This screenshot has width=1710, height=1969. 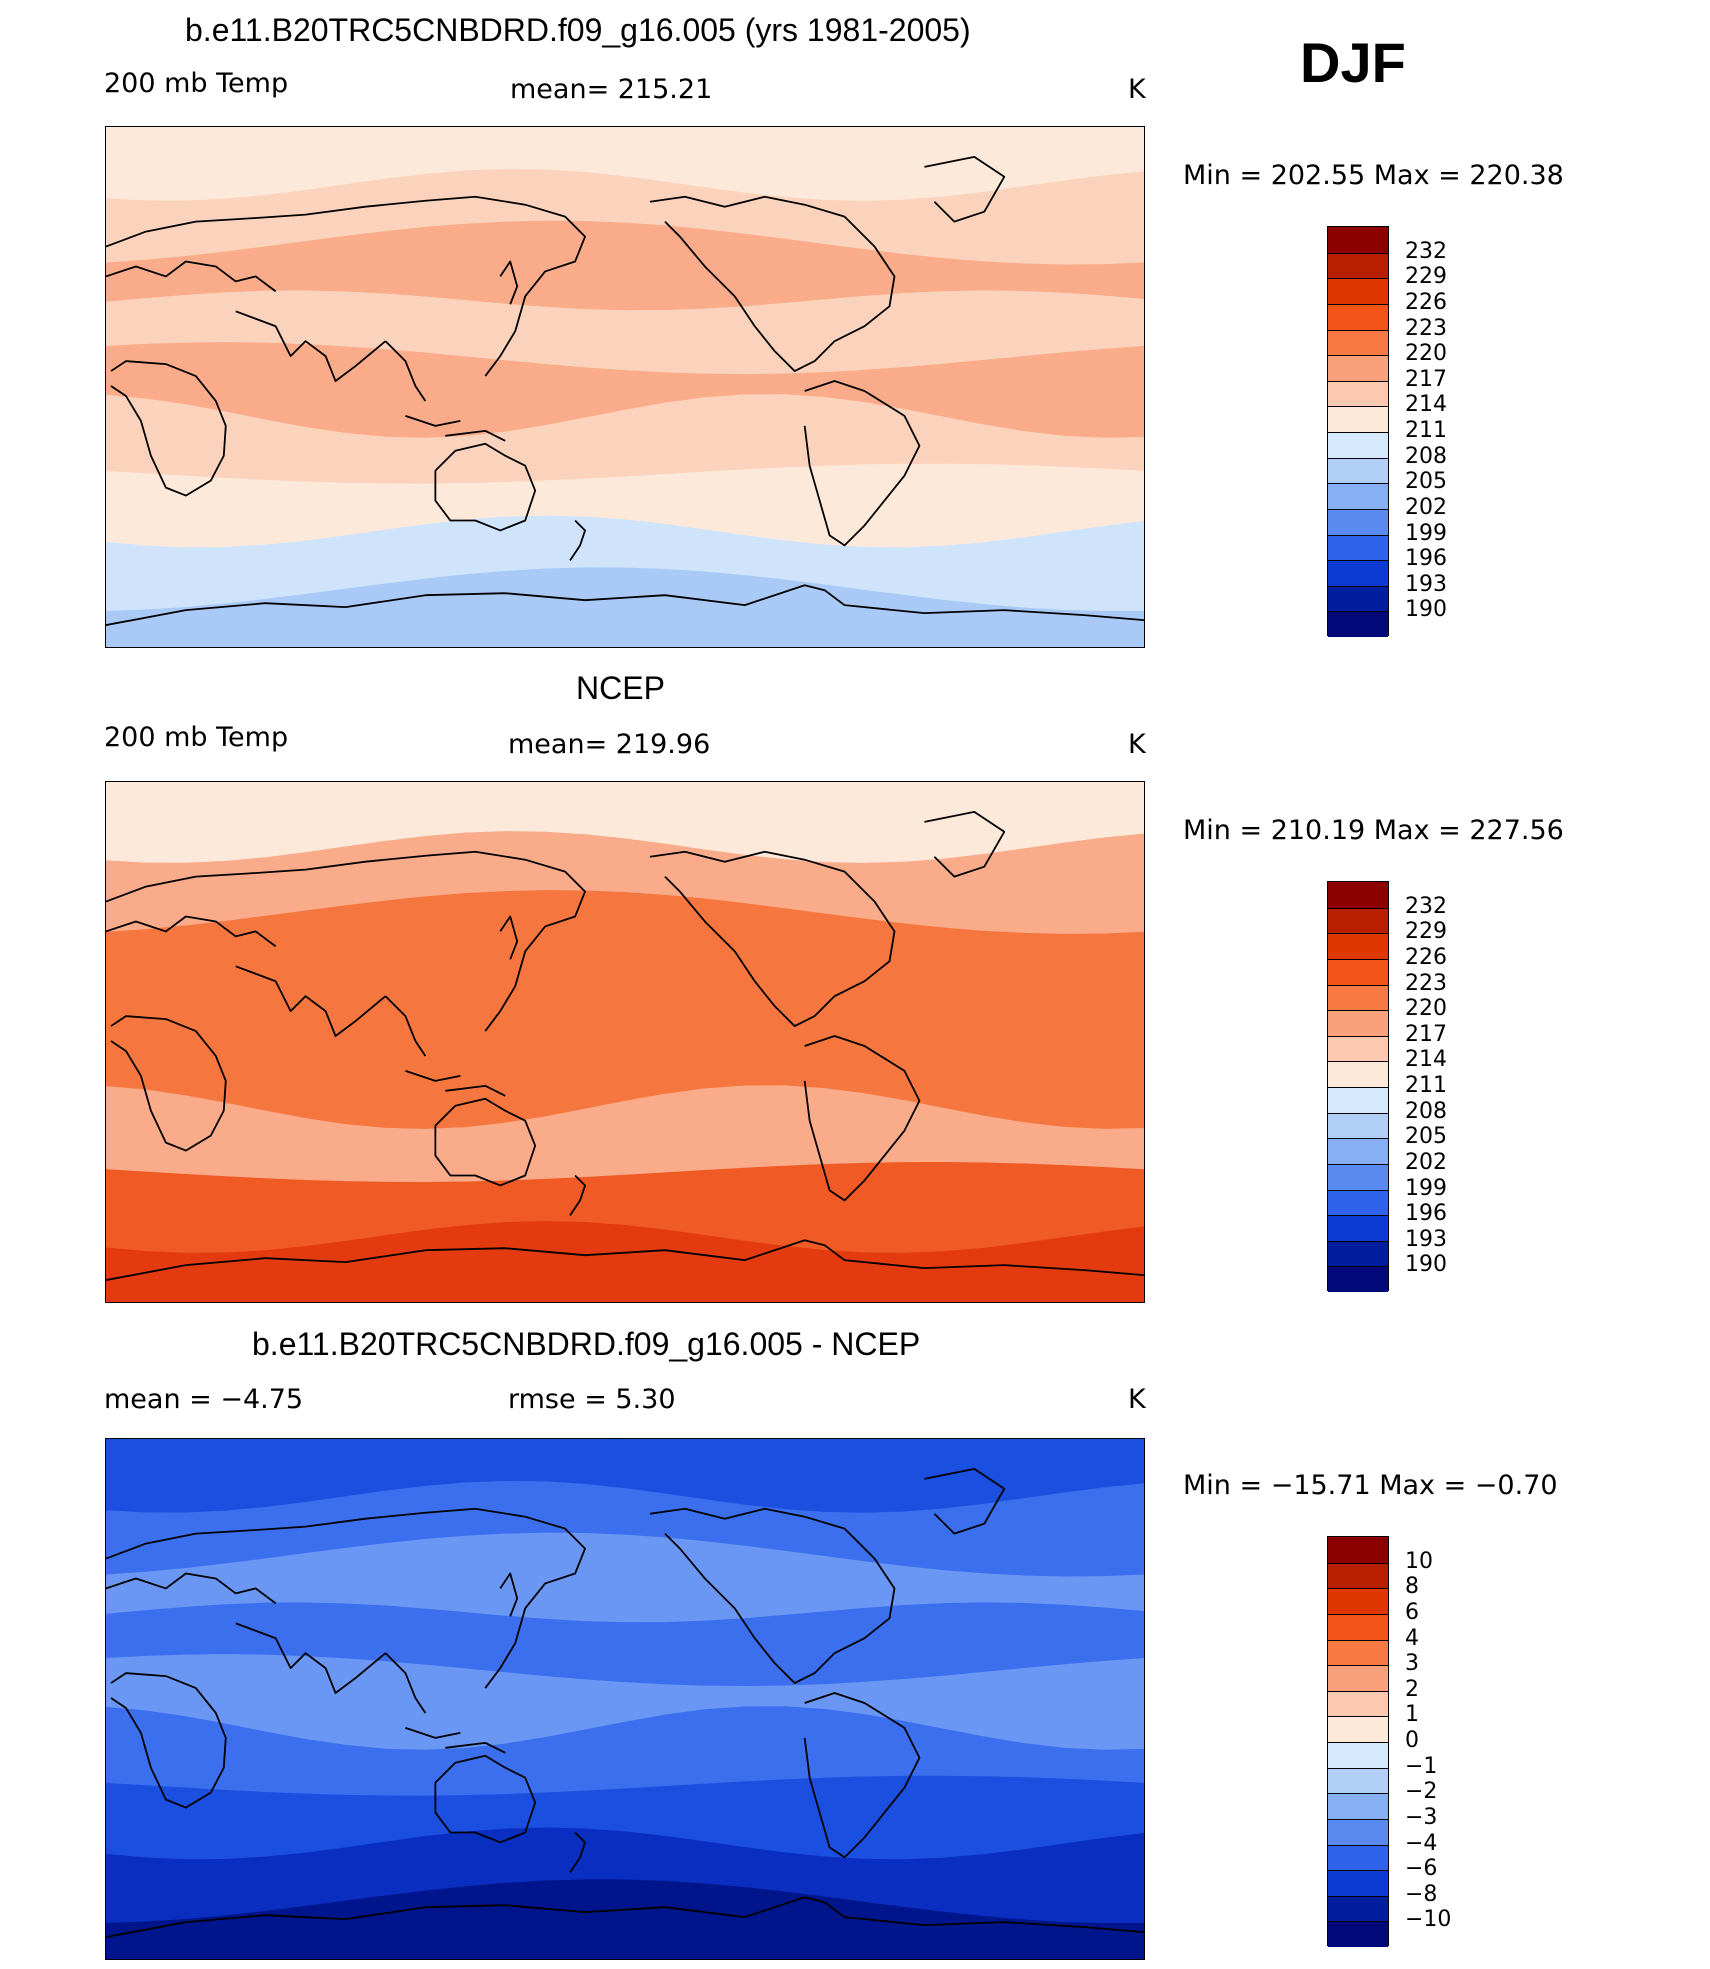 What do you see at coordinates (1426, 1111) in the screenshot?
I see `colorbar-tick-label: 208` at bounding box center [1426, 1111].